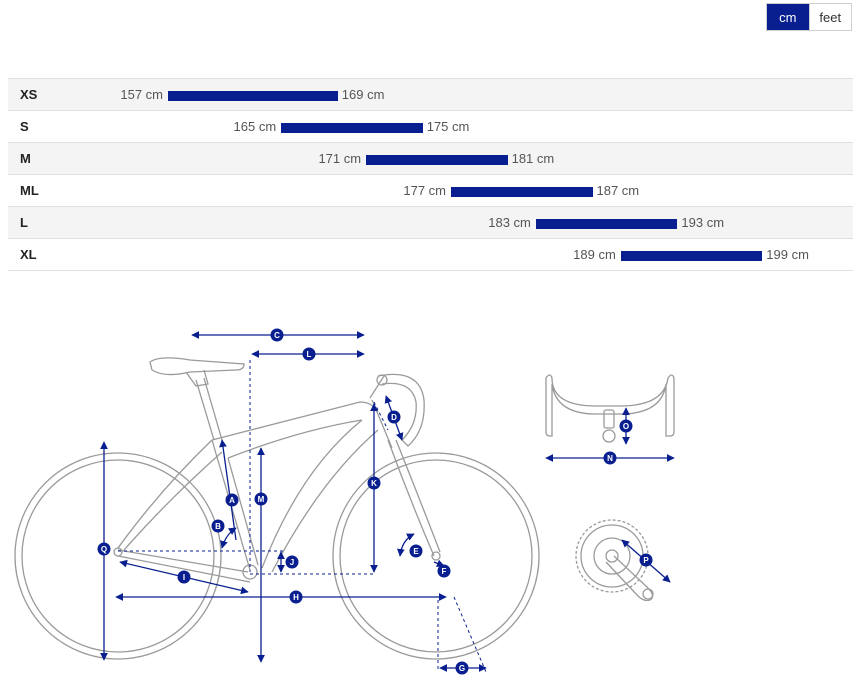 The image size is (859, 693). I want to click on min-height-label: 171 cm, so click(340, 158).